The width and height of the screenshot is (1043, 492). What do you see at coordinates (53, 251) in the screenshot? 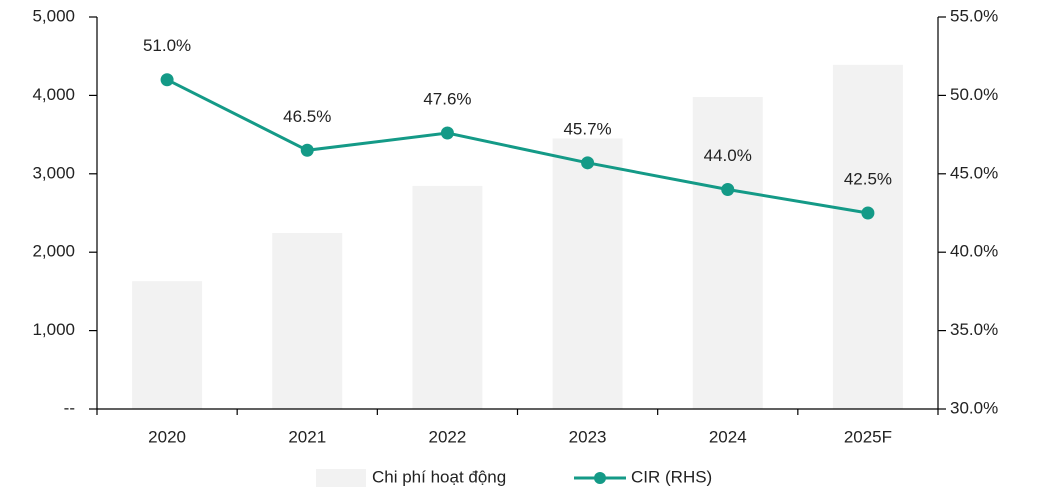
I see `y-tick-label: 2,000` at bounding box center [53, 251].